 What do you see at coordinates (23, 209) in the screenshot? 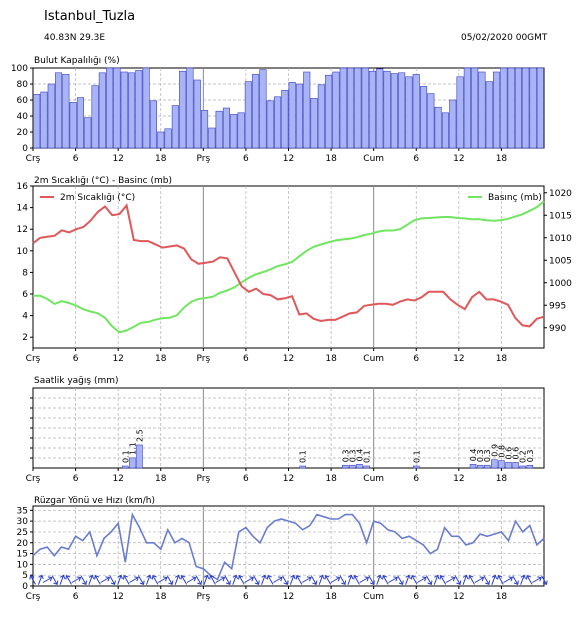
I see `y-tick-label: 14` at bounding box center [23, 209].